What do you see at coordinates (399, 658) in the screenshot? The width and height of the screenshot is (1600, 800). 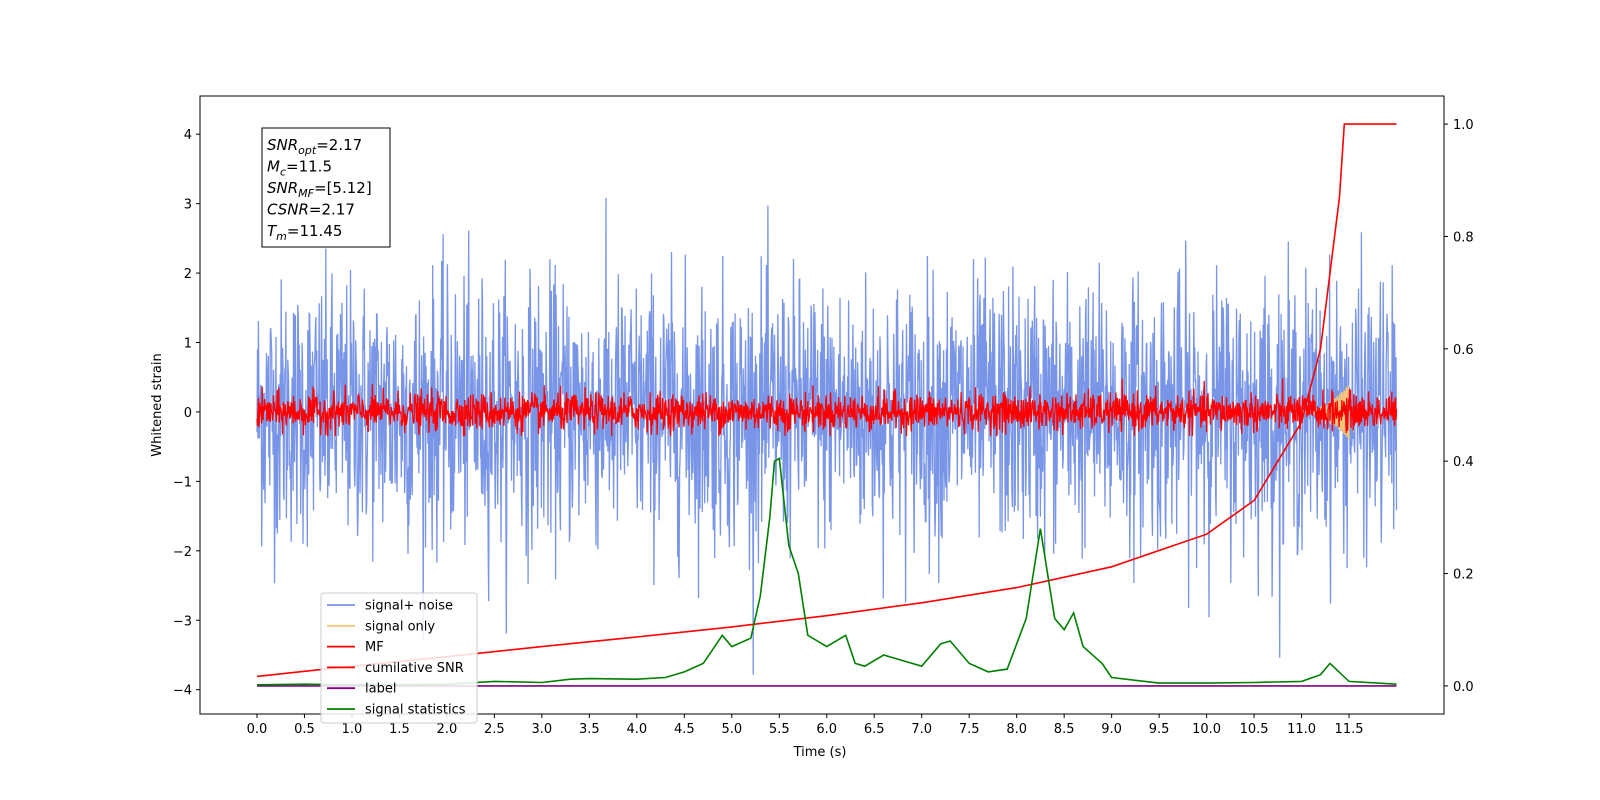 I see `legend-box` at bounding box center [399, 658].